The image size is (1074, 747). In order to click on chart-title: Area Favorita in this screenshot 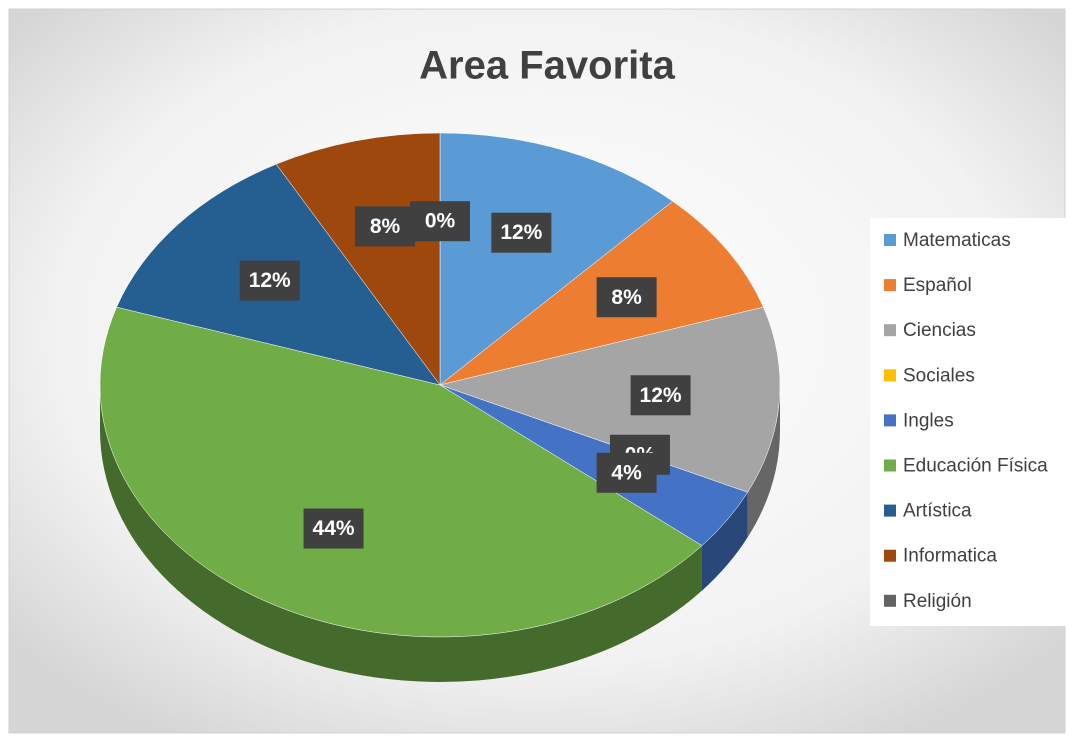, I will do `click(547, 66)`.